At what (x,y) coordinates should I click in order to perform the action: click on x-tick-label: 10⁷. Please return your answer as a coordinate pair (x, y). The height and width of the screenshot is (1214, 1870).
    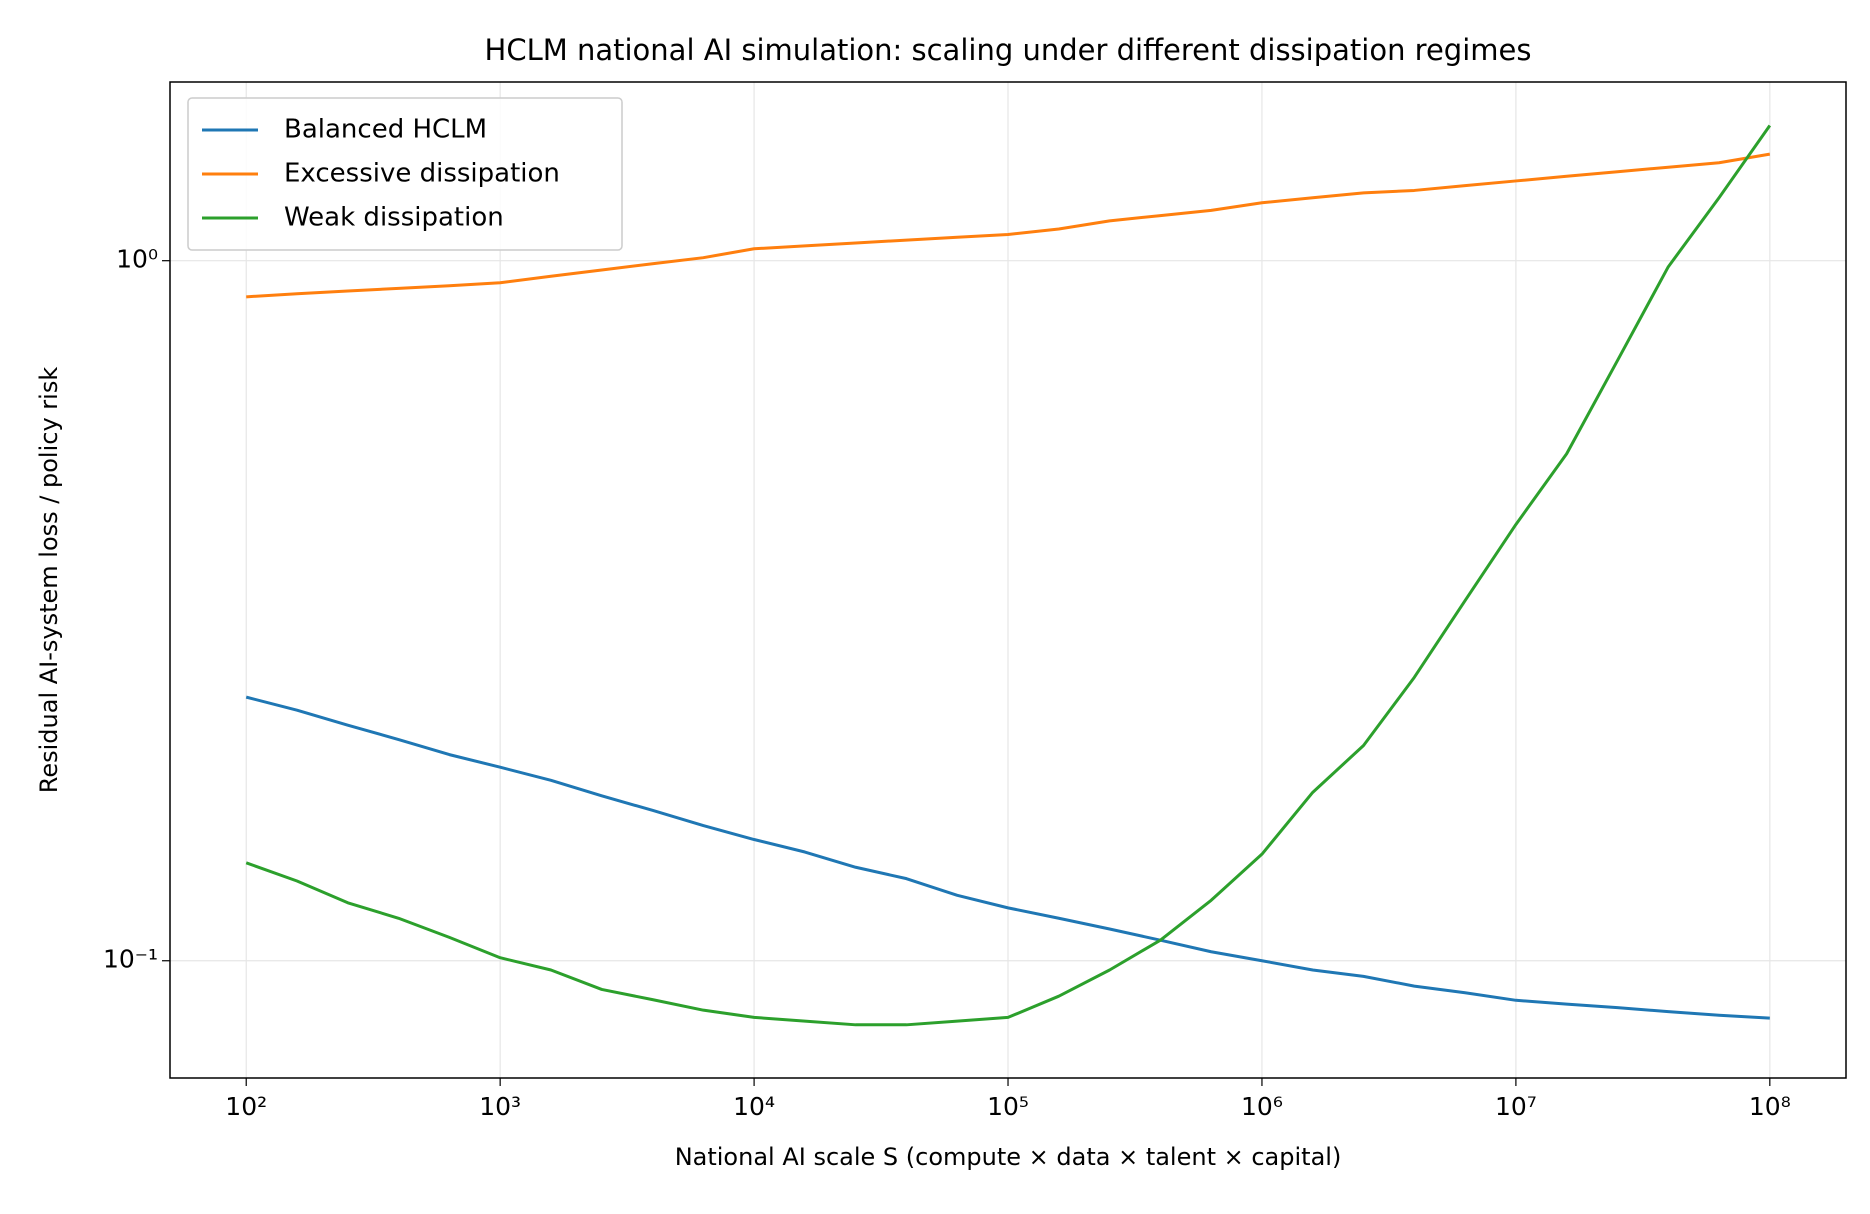
    Looking at the image, I should click on (1516, 1106).